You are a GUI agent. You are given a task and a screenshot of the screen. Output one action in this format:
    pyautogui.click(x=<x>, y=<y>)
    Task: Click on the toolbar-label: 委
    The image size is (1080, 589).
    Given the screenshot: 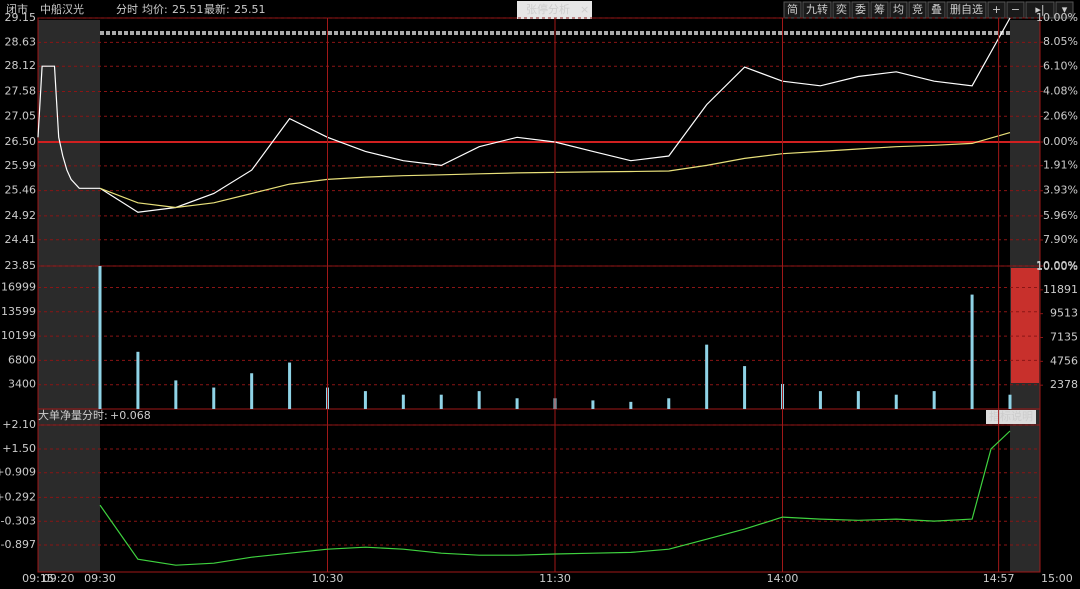 What is the action you would take?
    pyautogui.click(x=860, y=9)
    